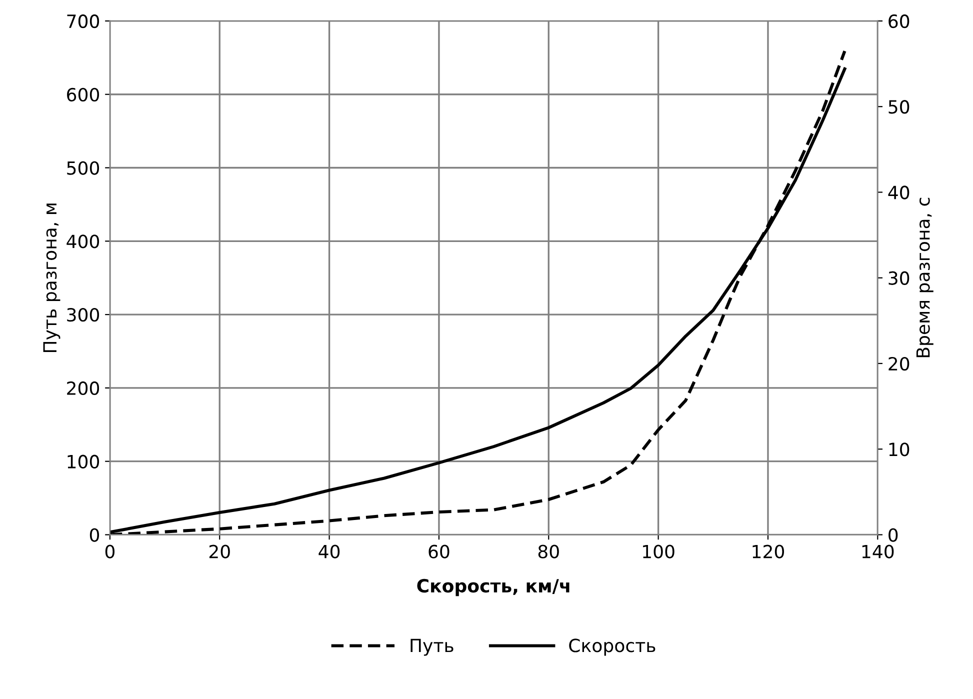 The width and height of the screenshot is (973, 699). I want to click on y2-tick-label: 30, so click(899, 278).